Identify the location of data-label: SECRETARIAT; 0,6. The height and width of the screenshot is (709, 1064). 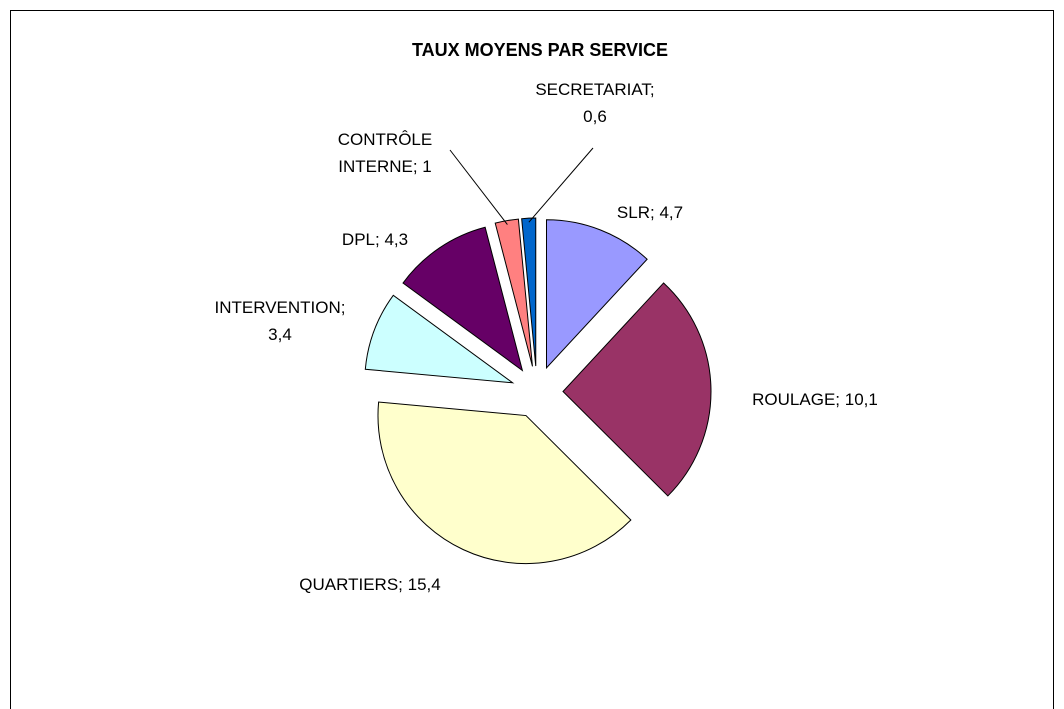
(594, 103).